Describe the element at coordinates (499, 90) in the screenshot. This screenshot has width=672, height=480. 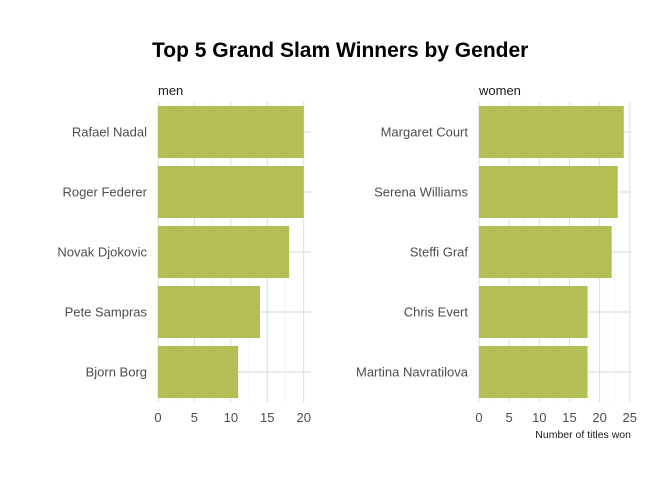
I see `panel-label: women` at that location.